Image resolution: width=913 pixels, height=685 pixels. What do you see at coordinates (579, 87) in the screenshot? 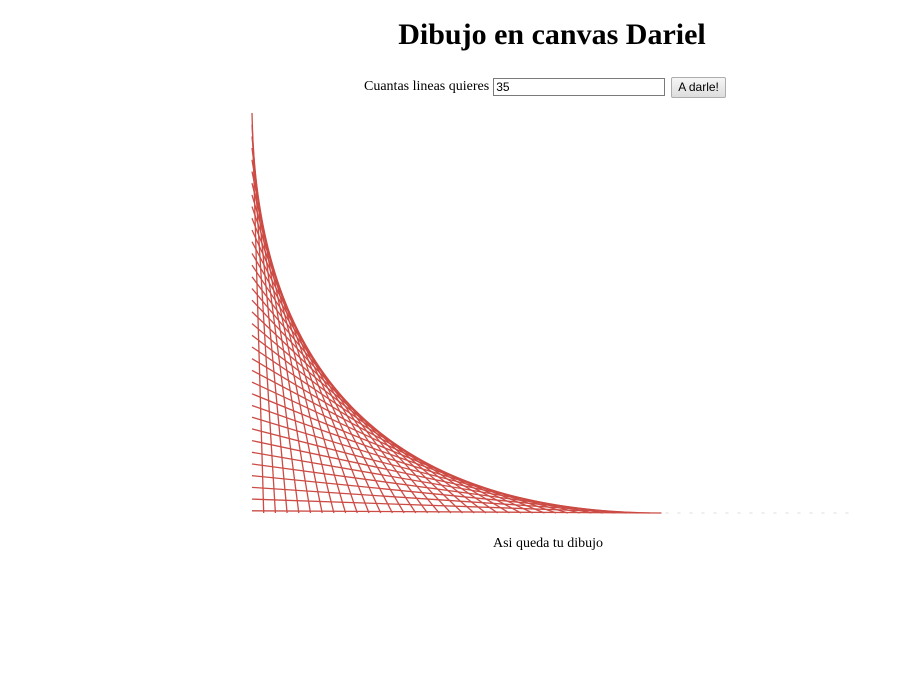
I see `lines-input` at bounding box center [579, 87].